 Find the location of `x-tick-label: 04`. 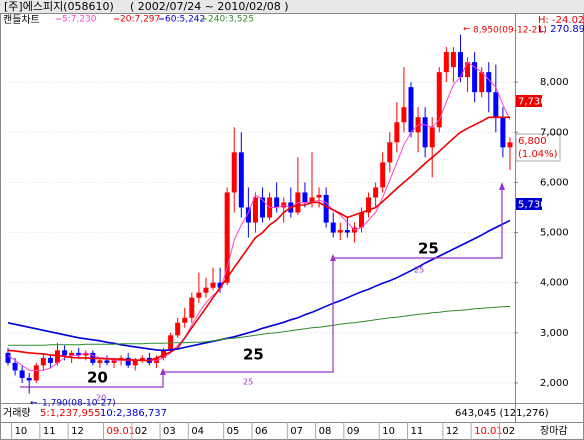

x-tick-label: 04 is located at coordinates (197, 431).